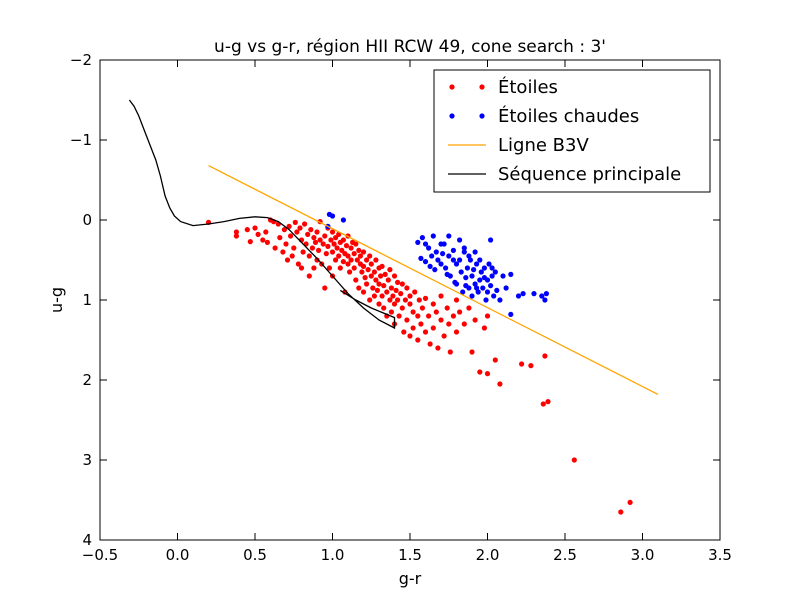 The width and height of the screenshot is (800, 600). I want to click on legend-box, so click(572, 131).